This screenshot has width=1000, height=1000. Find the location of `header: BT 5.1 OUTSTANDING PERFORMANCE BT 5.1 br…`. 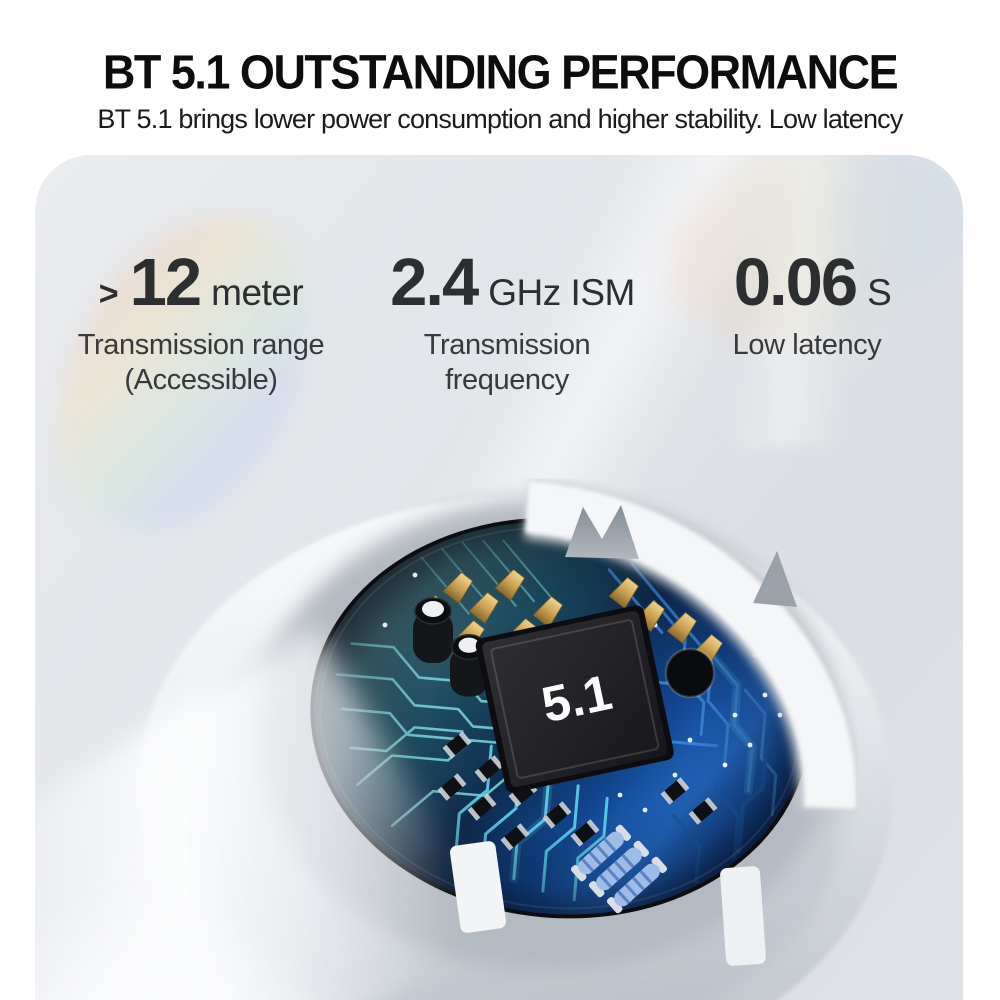

header: BT 5.1 OUTSTANDING PERFORMANCE BT 5.1 br… is located at coordinates (500, 89).